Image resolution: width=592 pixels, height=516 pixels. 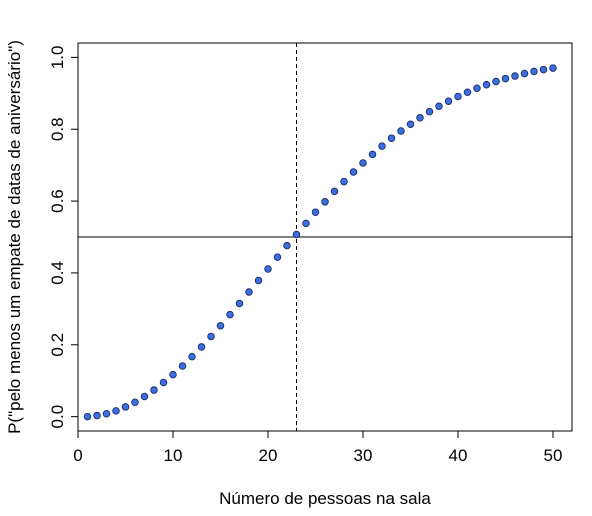 I want to click on y-tick-label: 0.8, so click(x=57, y=129).